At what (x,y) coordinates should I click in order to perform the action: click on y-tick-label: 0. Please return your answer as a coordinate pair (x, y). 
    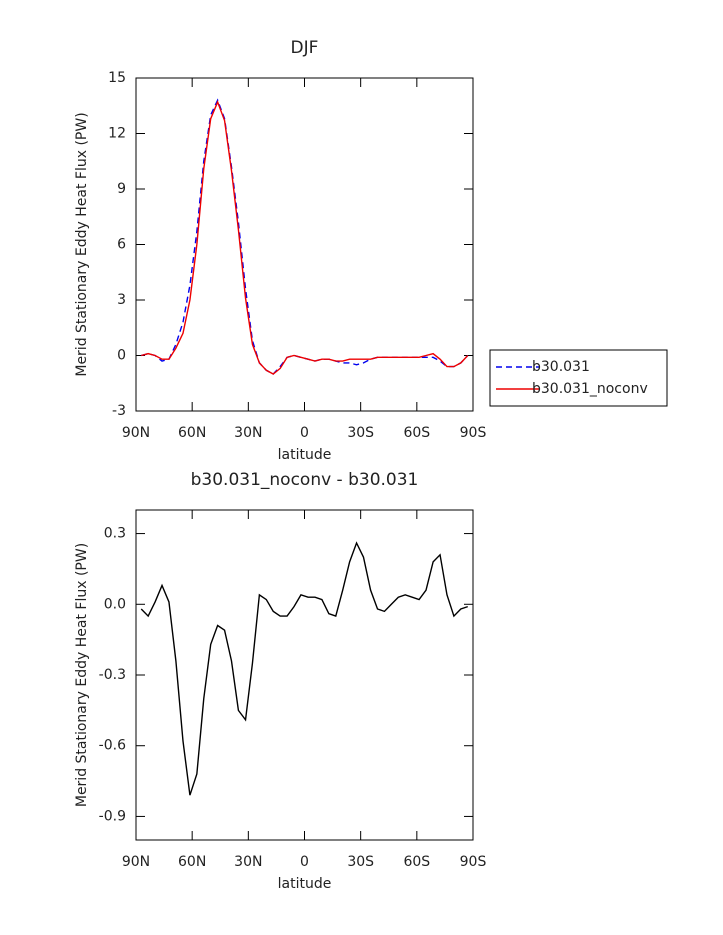
    Looking at the image, I should click on (121, 356).